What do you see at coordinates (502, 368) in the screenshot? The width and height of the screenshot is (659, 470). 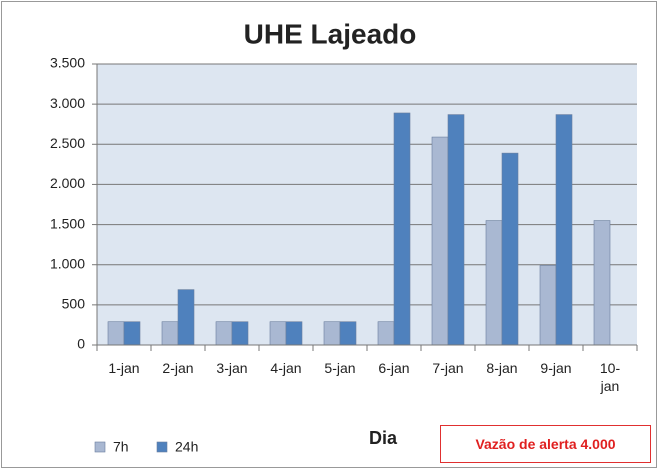 I see `x-tick-label: 8-jan` at bounding box center [502, 368].